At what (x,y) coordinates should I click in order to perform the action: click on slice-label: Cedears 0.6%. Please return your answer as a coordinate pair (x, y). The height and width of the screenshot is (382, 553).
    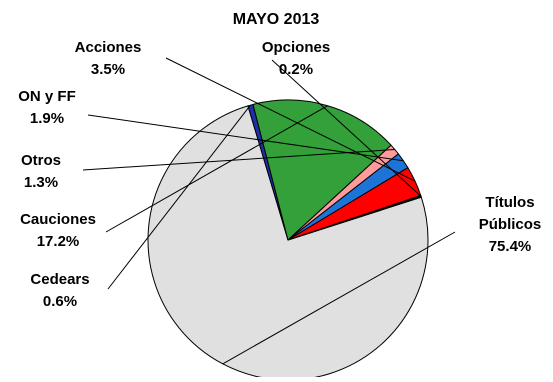
    Looking at the image, I should click on (59, 290).